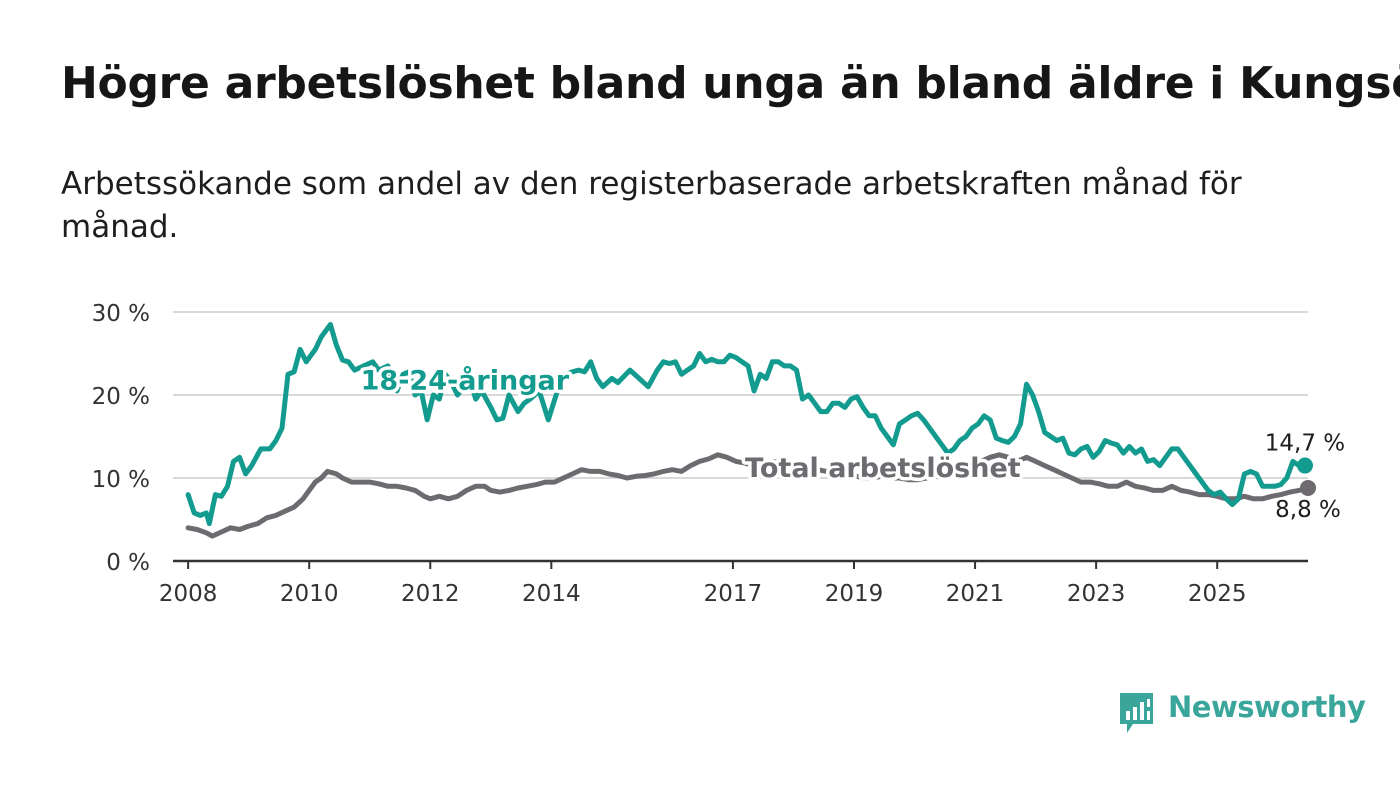 The image size is (1400, 794). What do you see at coordinates (121, 480) in the screenshot?
I see `y-tick-label: 10 %` at bounding box center [121, 480].